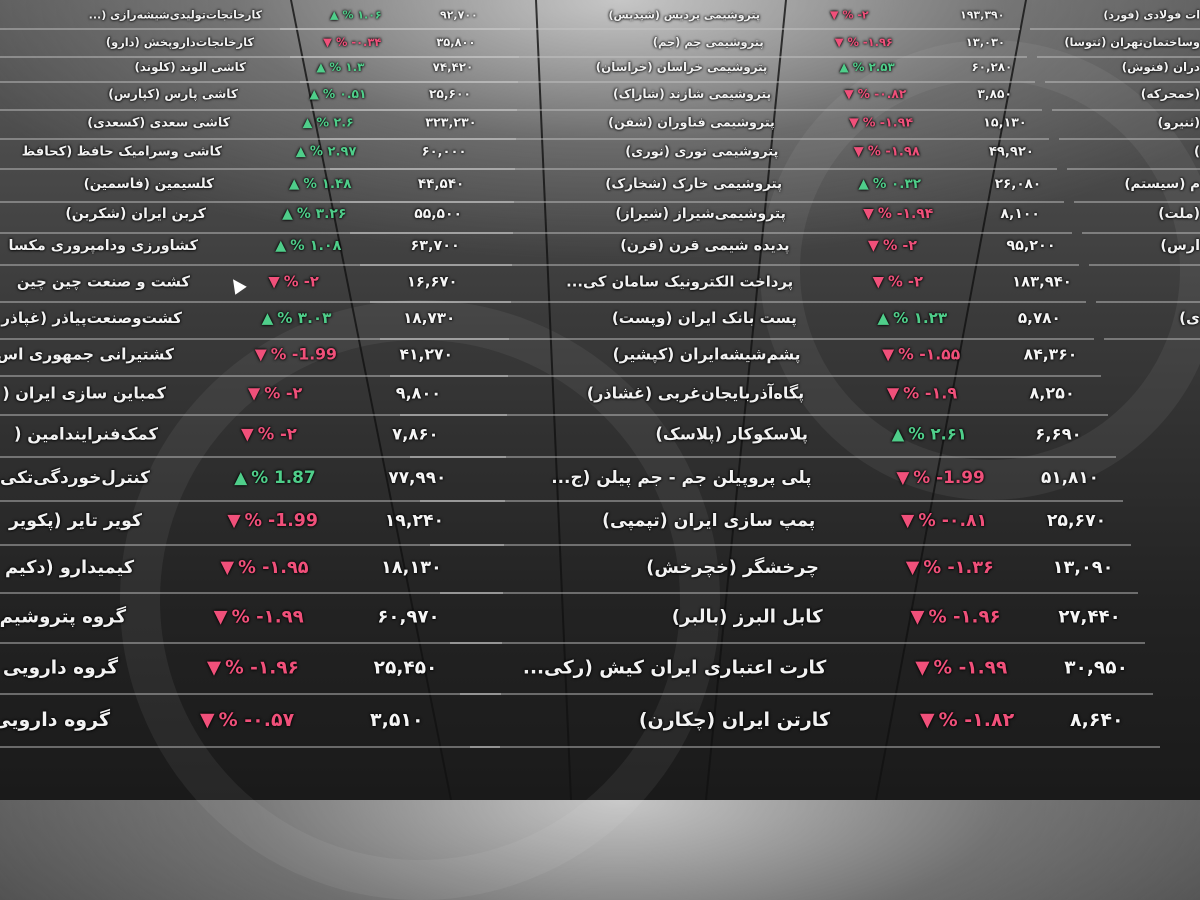  I want to click on stock-name: پتروشیمی شازند (شاراک), so click(692, 94).